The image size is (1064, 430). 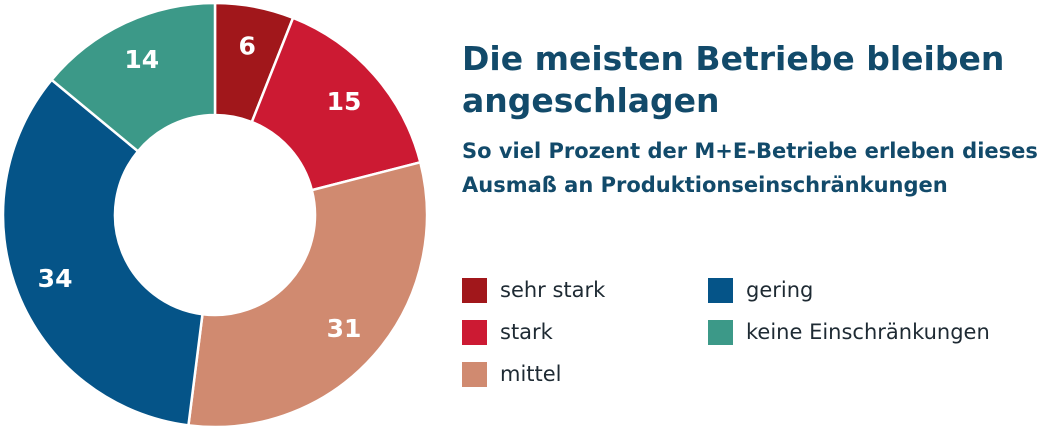 What do you see at coordinates (247, 46) in the screenshot?
I see `donut-value-label: 6` at bounding box center [247, 46].